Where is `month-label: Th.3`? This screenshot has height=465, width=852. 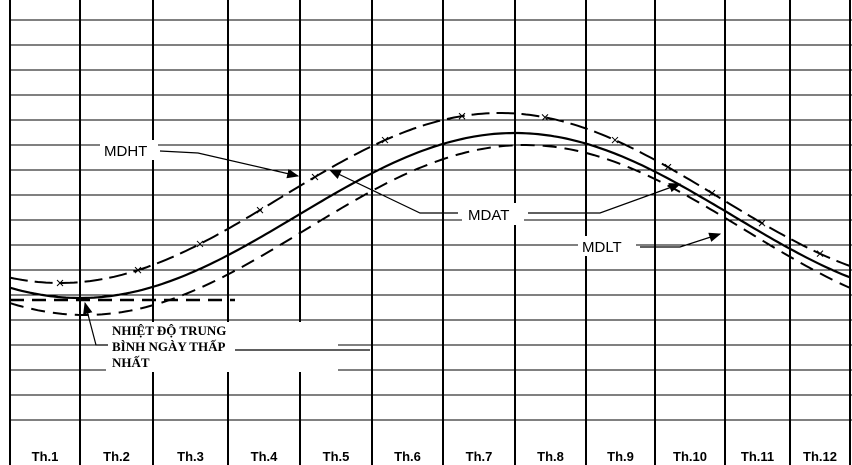 month-label: Th.3 is located at coordinates (190, 456).